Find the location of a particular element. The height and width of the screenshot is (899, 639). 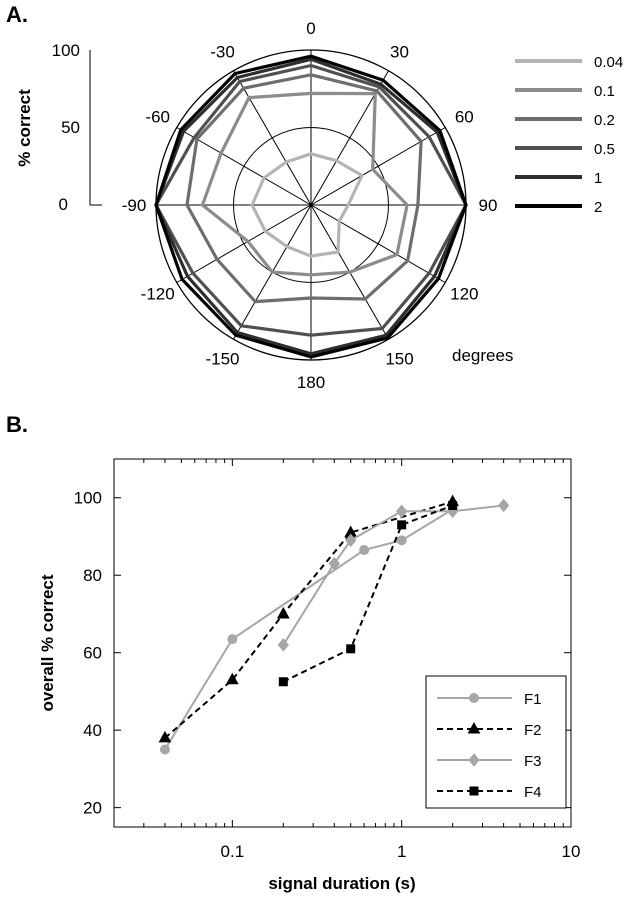

angle-tick-label: 180 is located at coordinates (311, 382).